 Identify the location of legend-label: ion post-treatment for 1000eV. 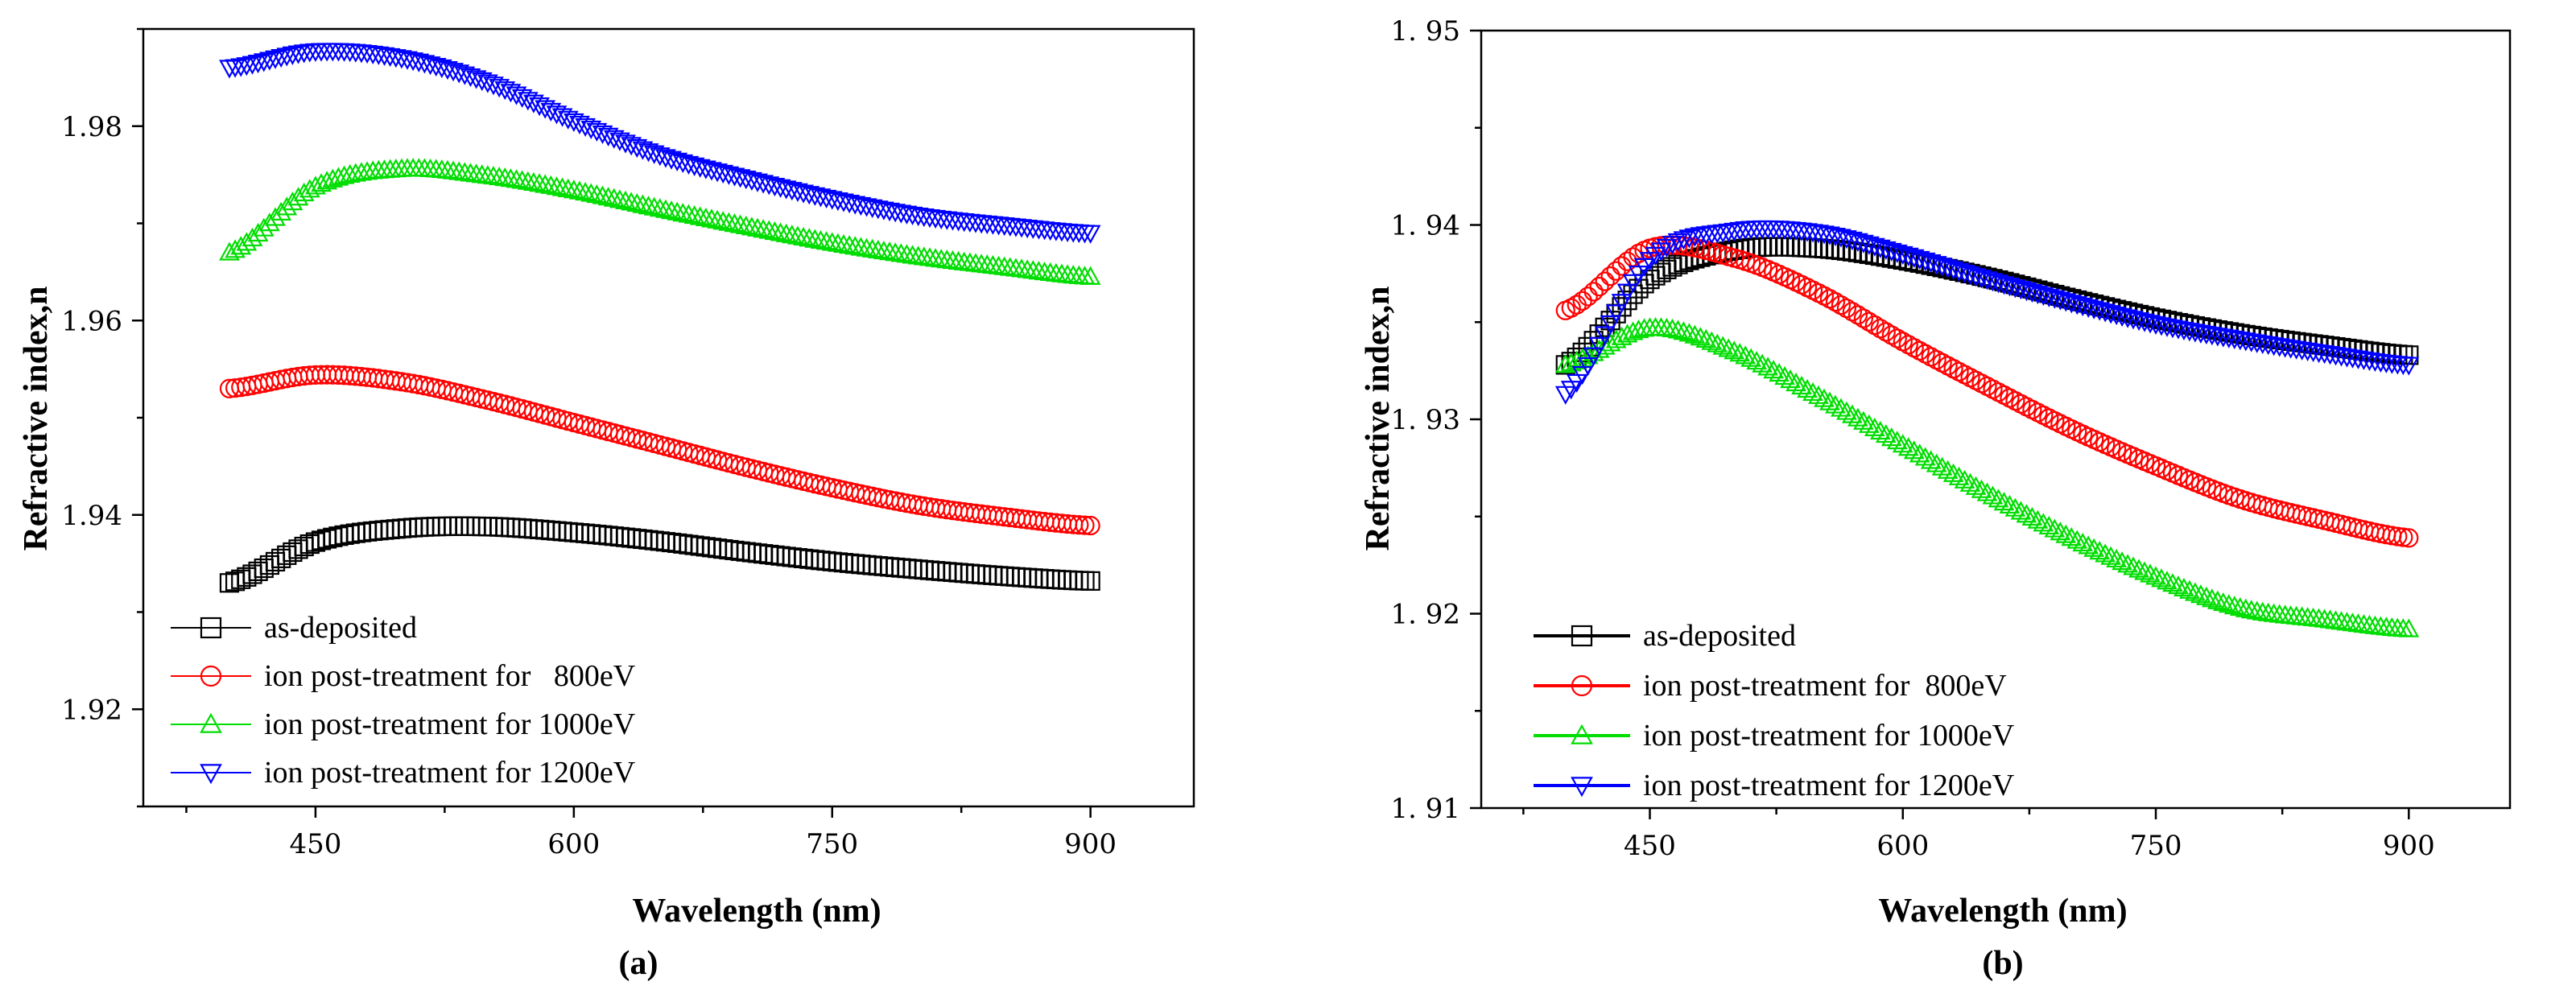
(1829, 736).